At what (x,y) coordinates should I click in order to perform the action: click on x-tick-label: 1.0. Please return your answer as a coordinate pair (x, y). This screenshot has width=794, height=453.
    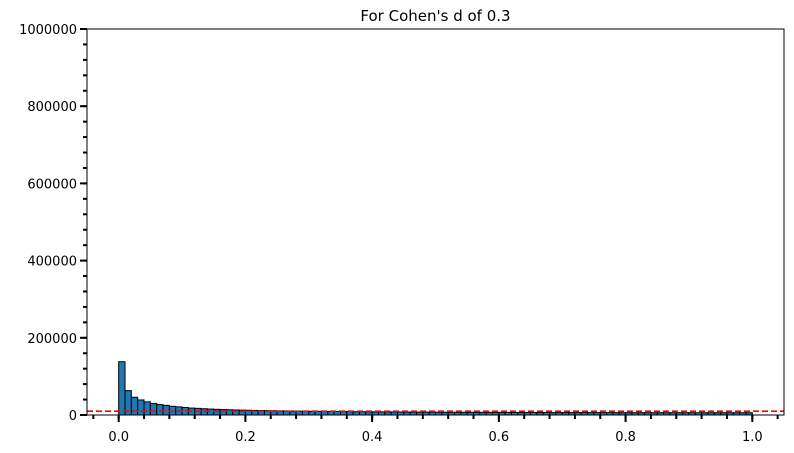
    Looking at the image, I should click on (752, 437).